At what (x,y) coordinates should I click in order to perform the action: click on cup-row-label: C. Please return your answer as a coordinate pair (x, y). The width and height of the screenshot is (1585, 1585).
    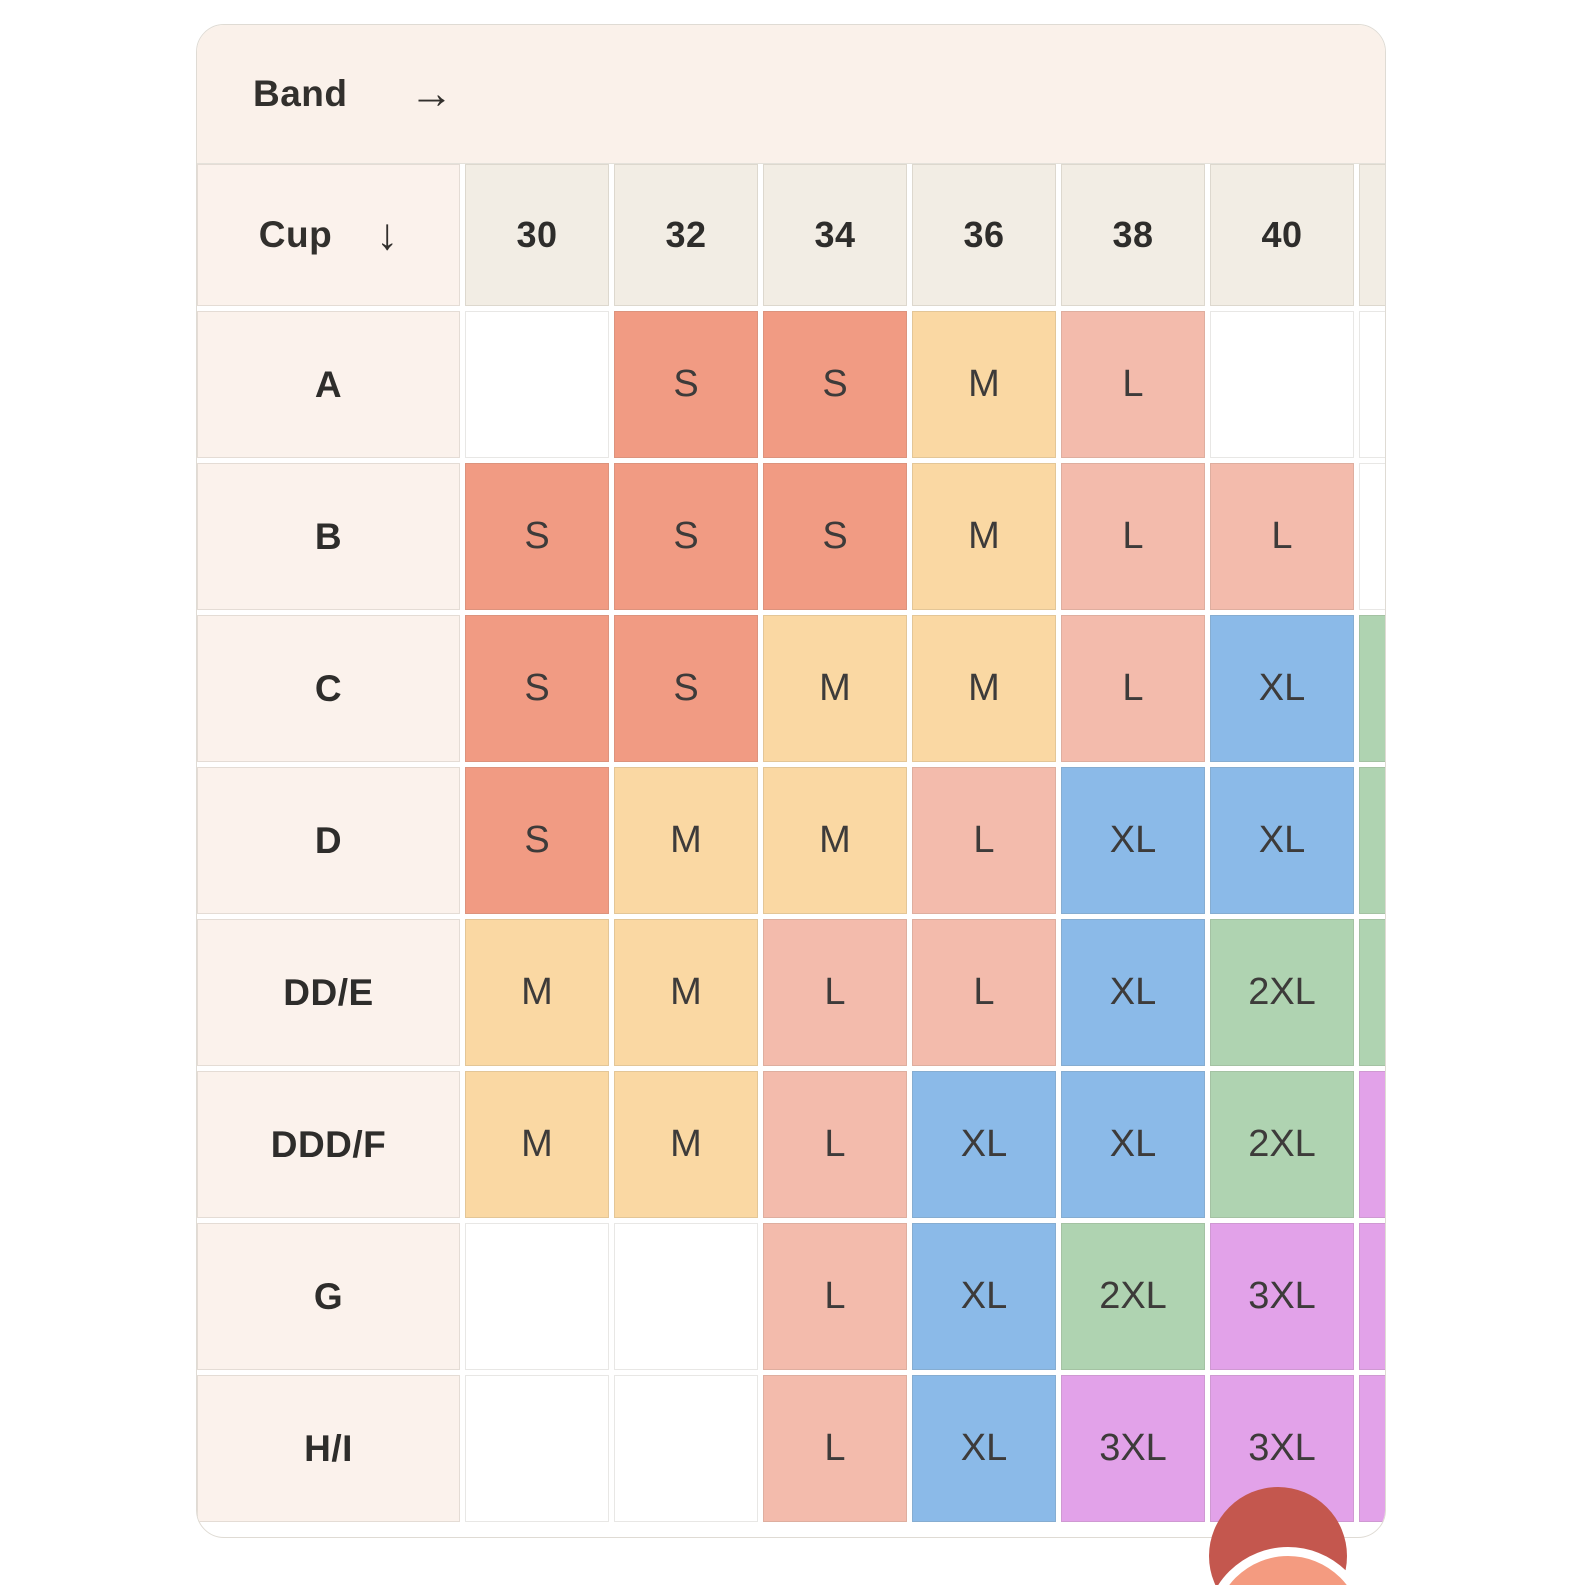
    Looking at the image, I should click on (328, 688).